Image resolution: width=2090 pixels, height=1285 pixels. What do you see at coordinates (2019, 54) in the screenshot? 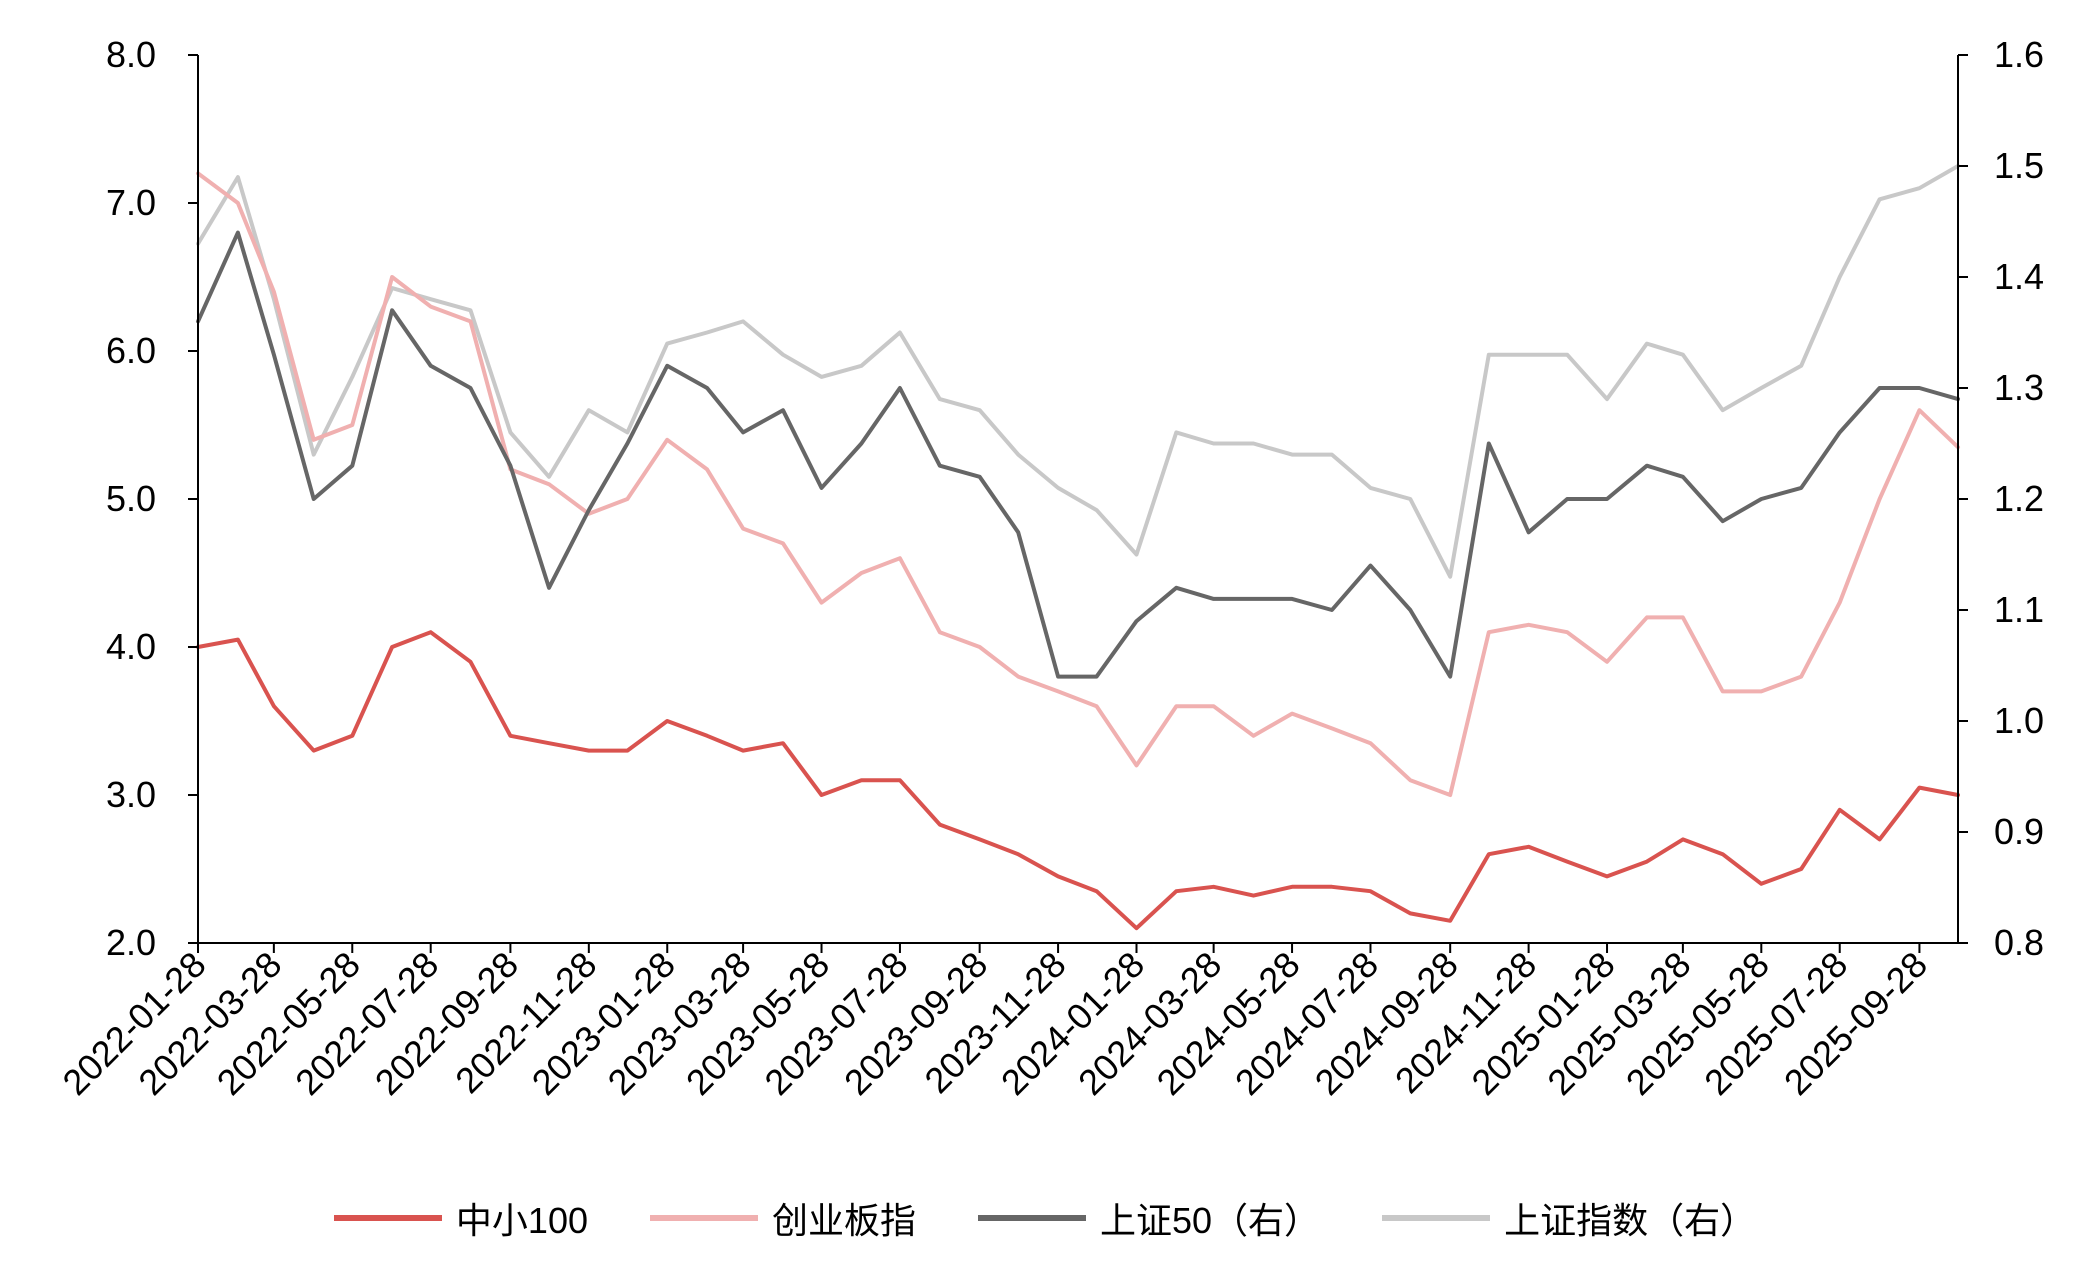
I see `right-y-tick-label: 1.6` at bounding box center [2019, 54].